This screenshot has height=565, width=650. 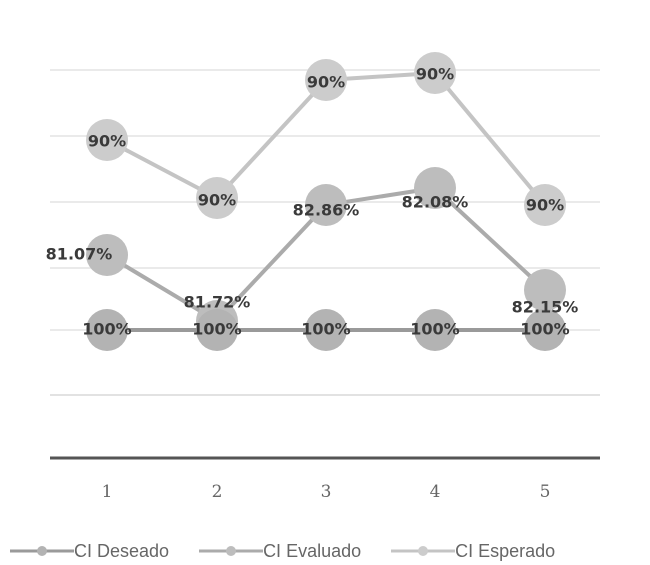 I want to click on legend-label-ci-evaluado: CI Evaluado, so click(x=312, y=550).